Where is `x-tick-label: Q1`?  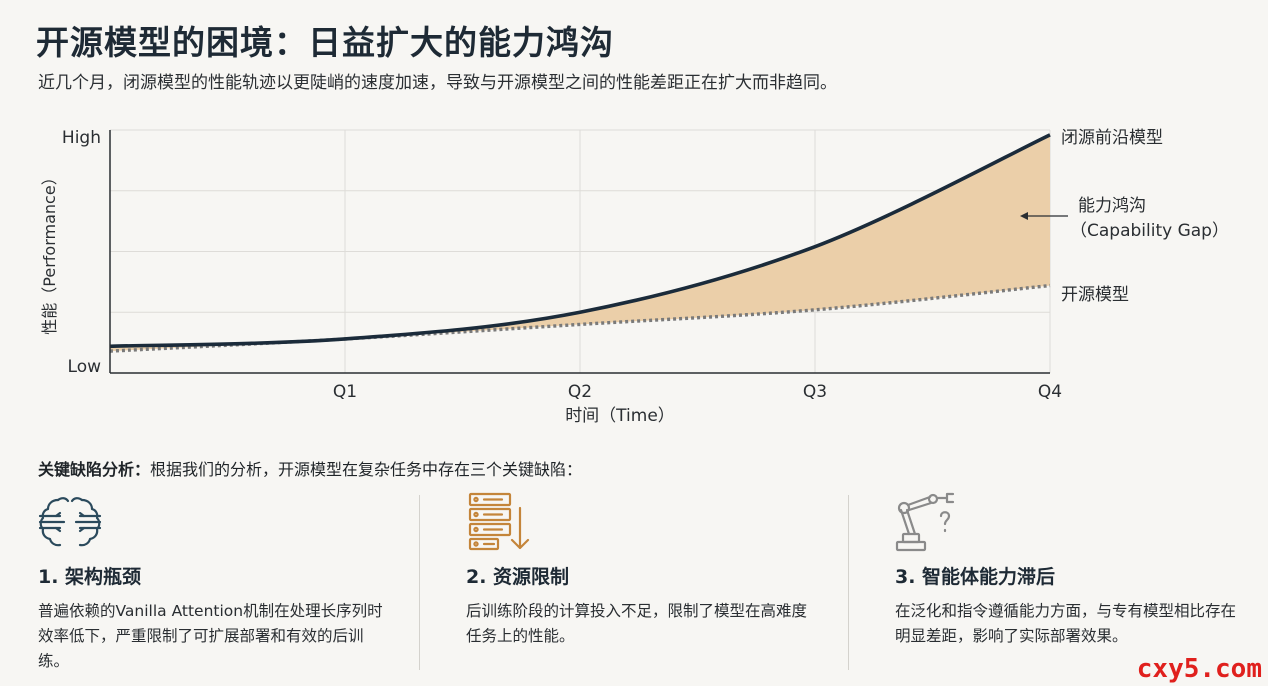
x-tick-label: Q1 is located at coordinates (345, 392).